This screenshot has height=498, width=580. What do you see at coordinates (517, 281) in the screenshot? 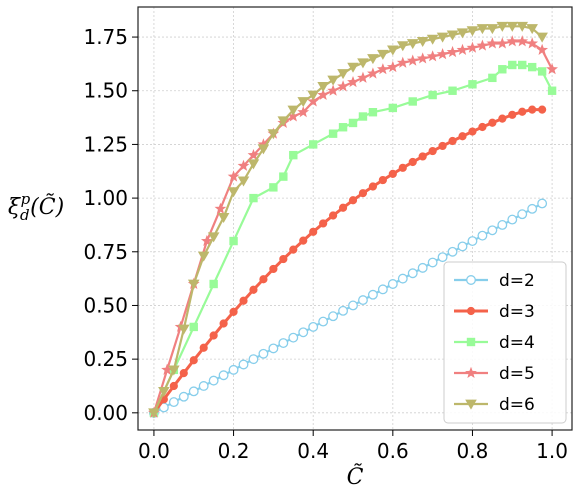
I see `legend-label: d=2` at bounding box center [517, 281].